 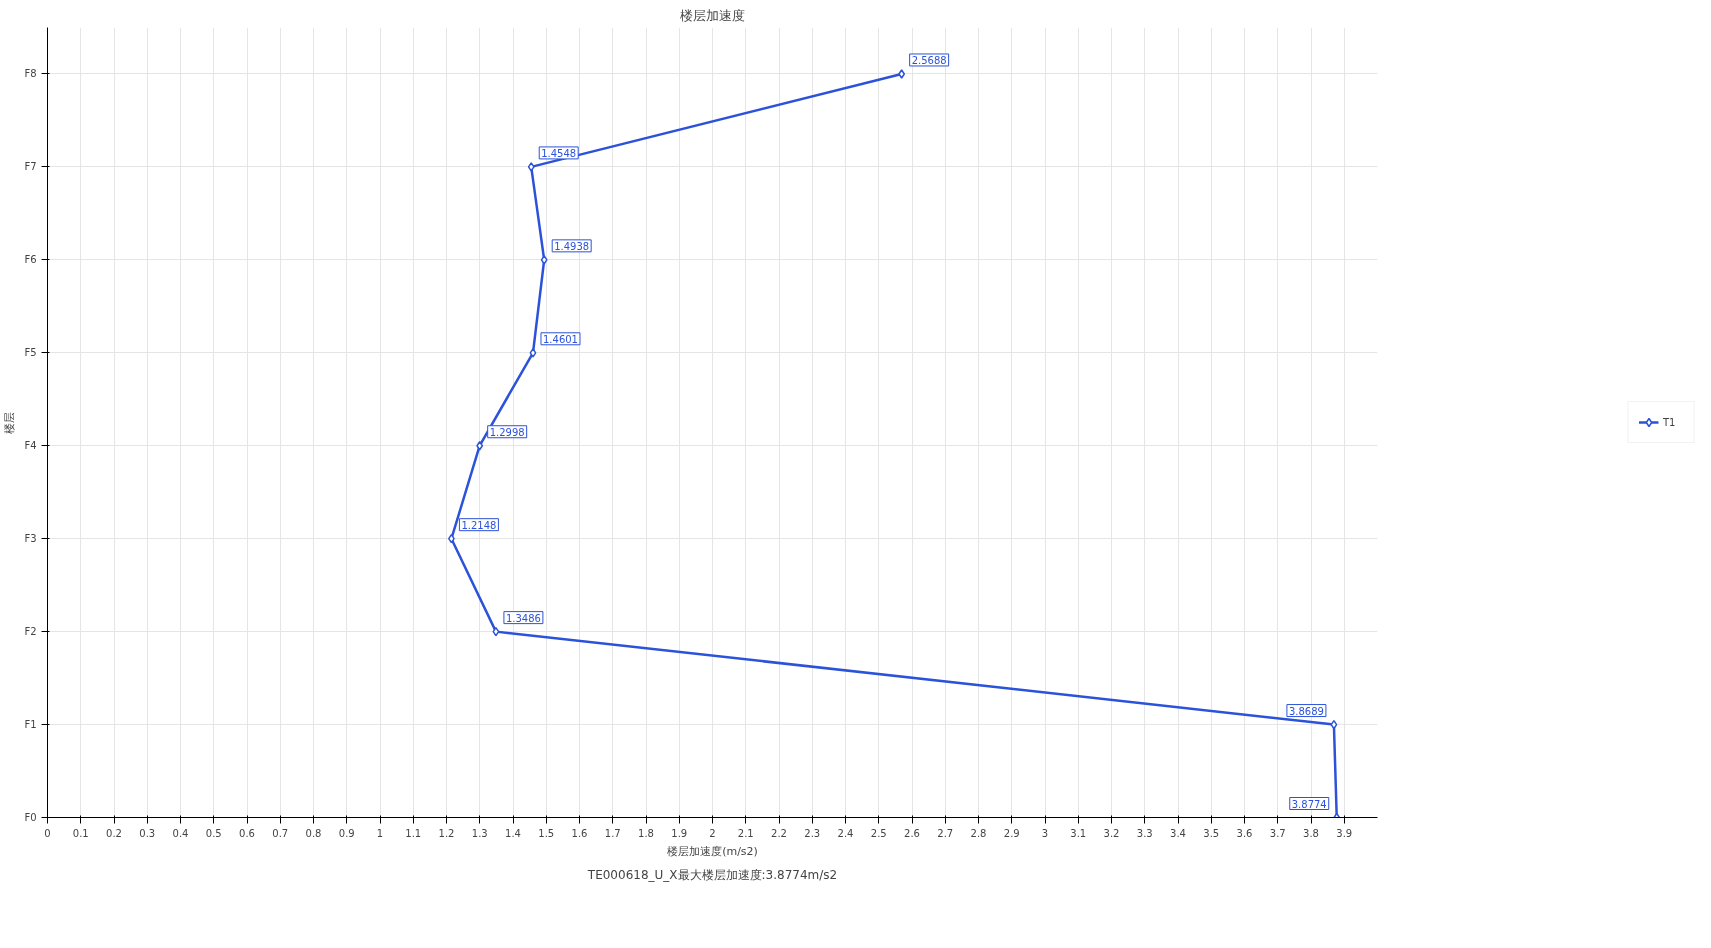 What do you see at coordinates (147, 833) in the screenshot?
I see `x-tick-label: 0.3` at bounding box center [147, 833].